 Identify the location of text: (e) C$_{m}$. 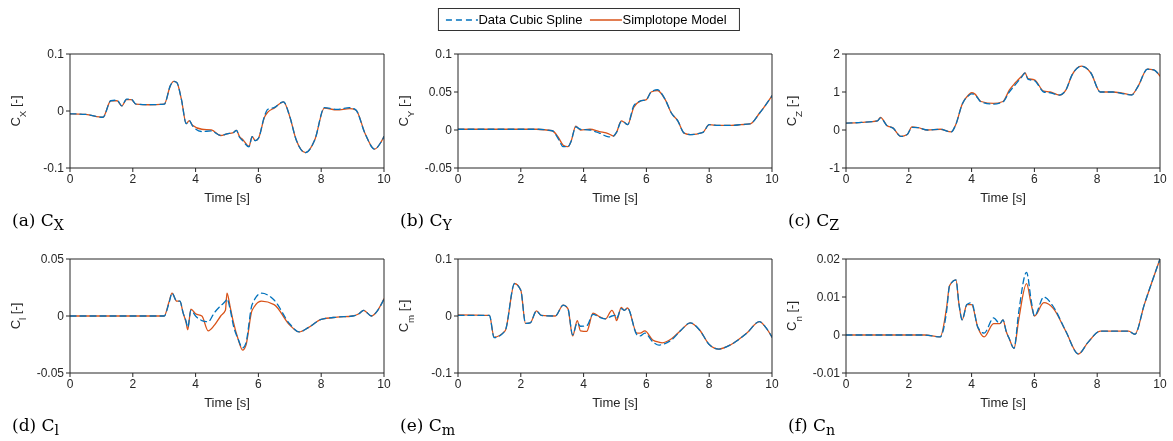
(428, 427).